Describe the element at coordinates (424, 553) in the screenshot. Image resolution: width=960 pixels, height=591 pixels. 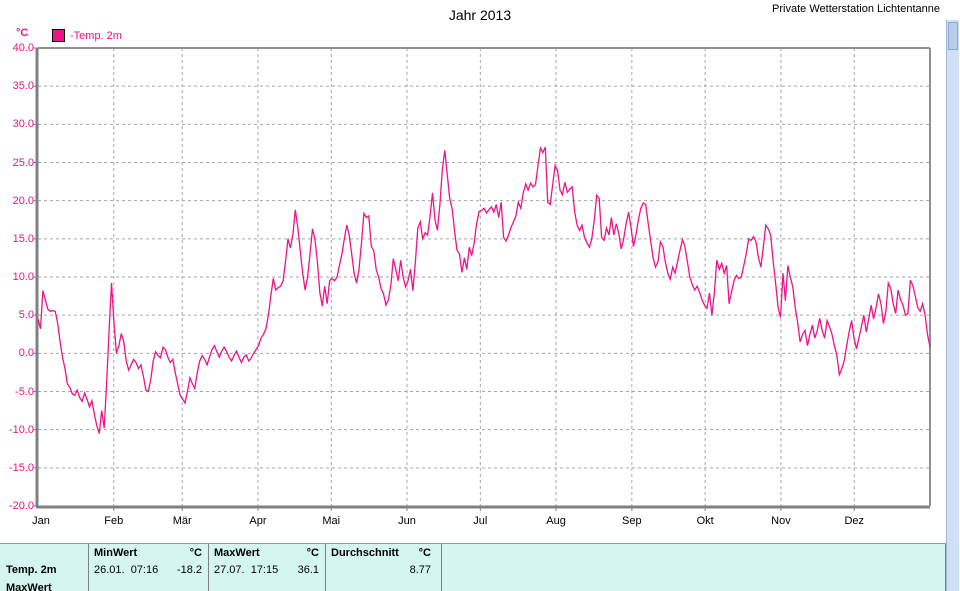
I see `durchschnitt-unit: °C` at that location.